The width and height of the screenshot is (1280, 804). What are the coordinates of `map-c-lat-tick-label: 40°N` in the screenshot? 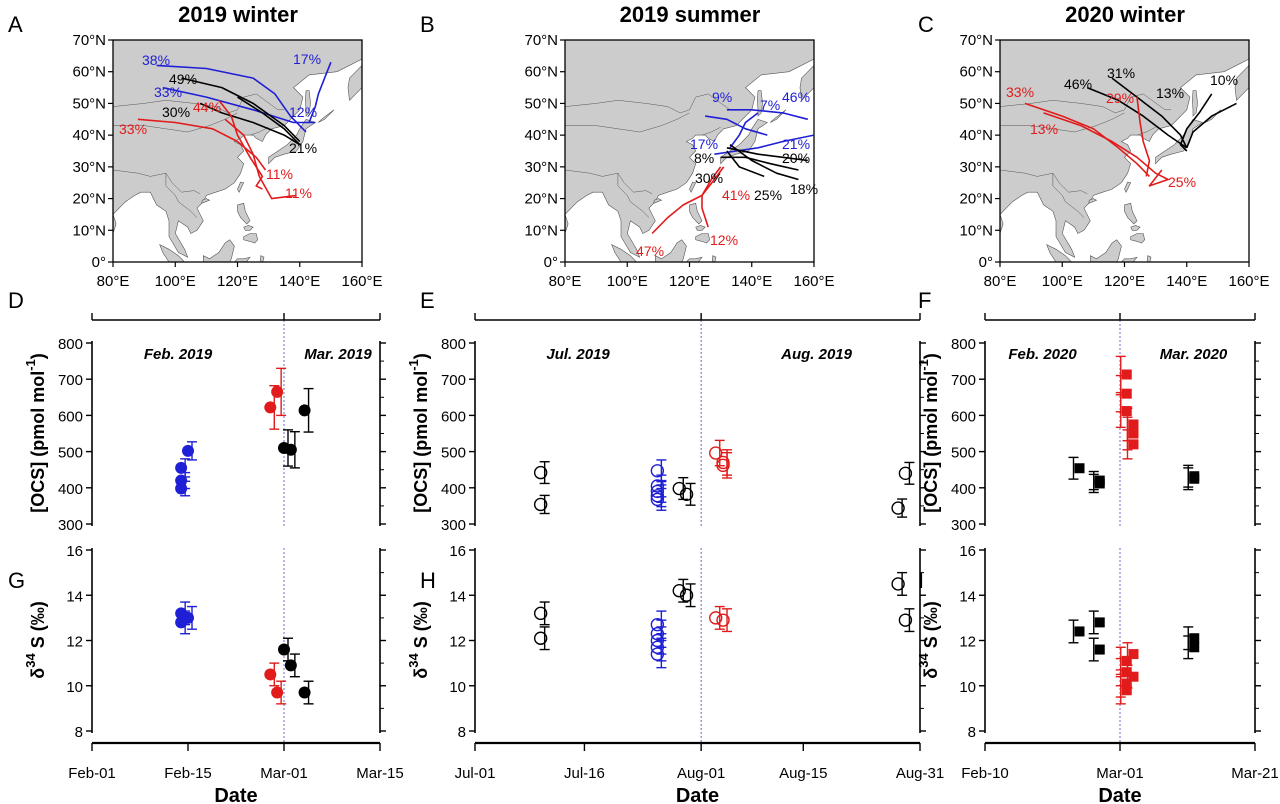 It's located at (976, 135).